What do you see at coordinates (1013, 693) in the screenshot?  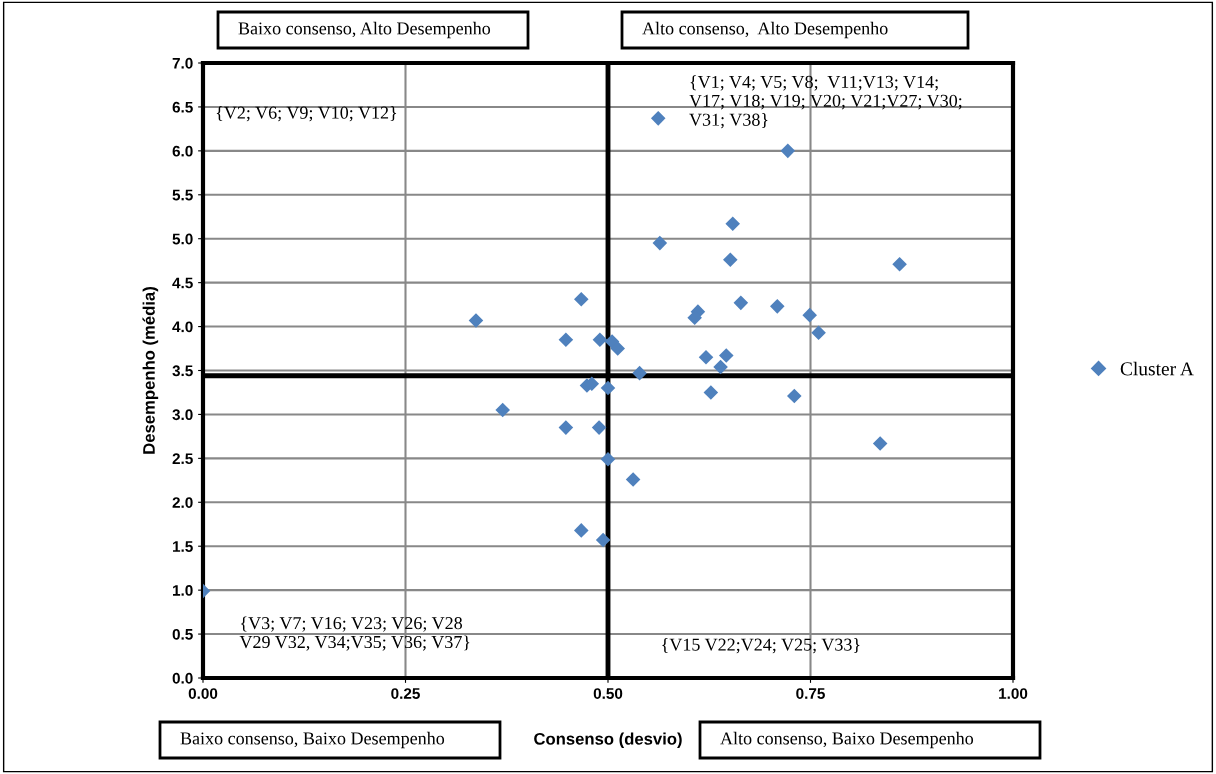 I see `x-tick-label: 1.00` at bounding box center [1013, 693].